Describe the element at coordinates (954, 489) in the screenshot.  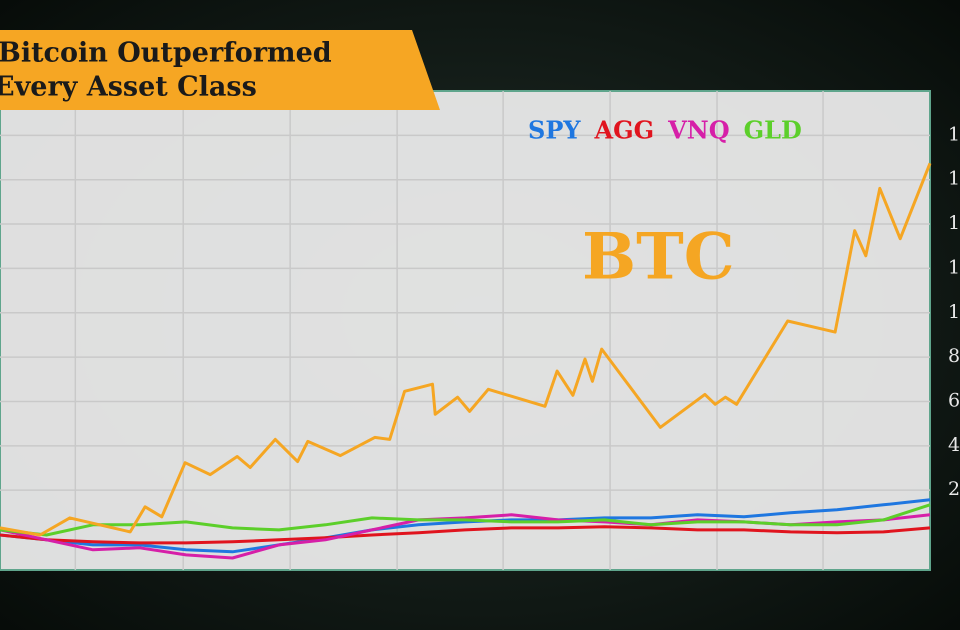
I see `y-tick-label: 2` at that location.